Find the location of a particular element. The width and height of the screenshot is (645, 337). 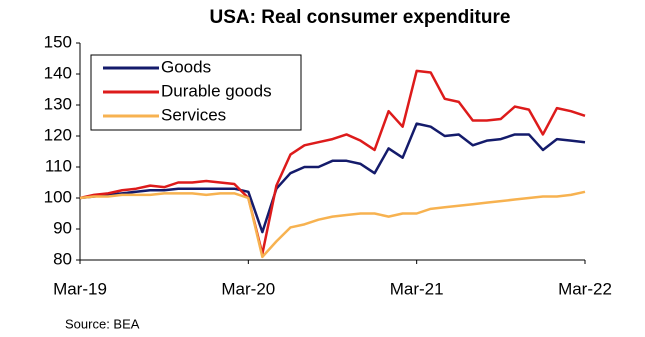

y-tick-label: 130 is located at coordinates (58, 103).